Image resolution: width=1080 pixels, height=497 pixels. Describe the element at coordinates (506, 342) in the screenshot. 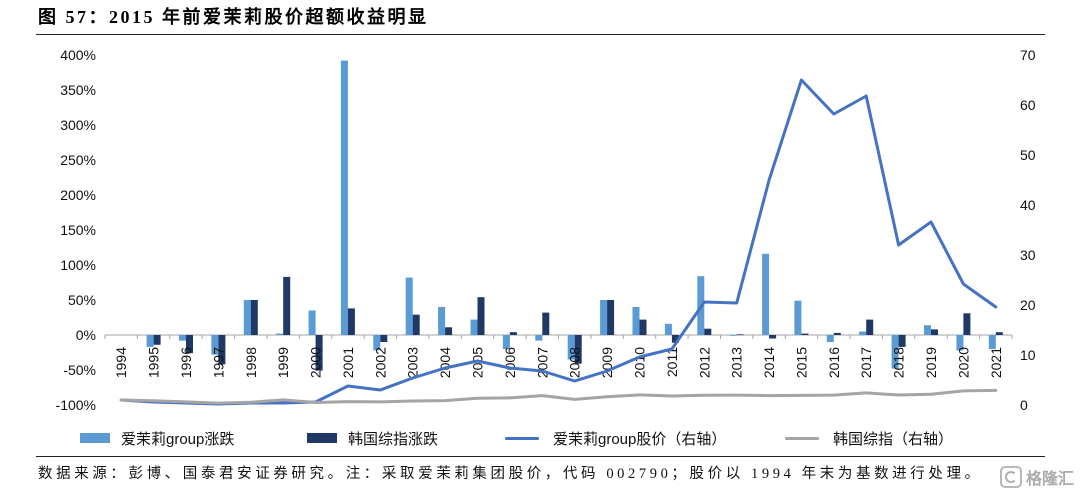

I see `bar-series-0-2006` at that location.